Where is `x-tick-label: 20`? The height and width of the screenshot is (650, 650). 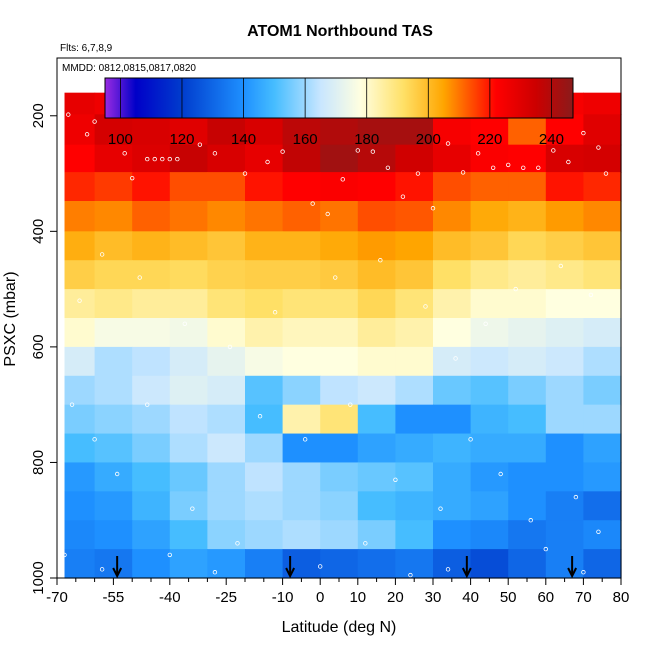 x-tick-label: 20 is located at coordinates (395, 597).